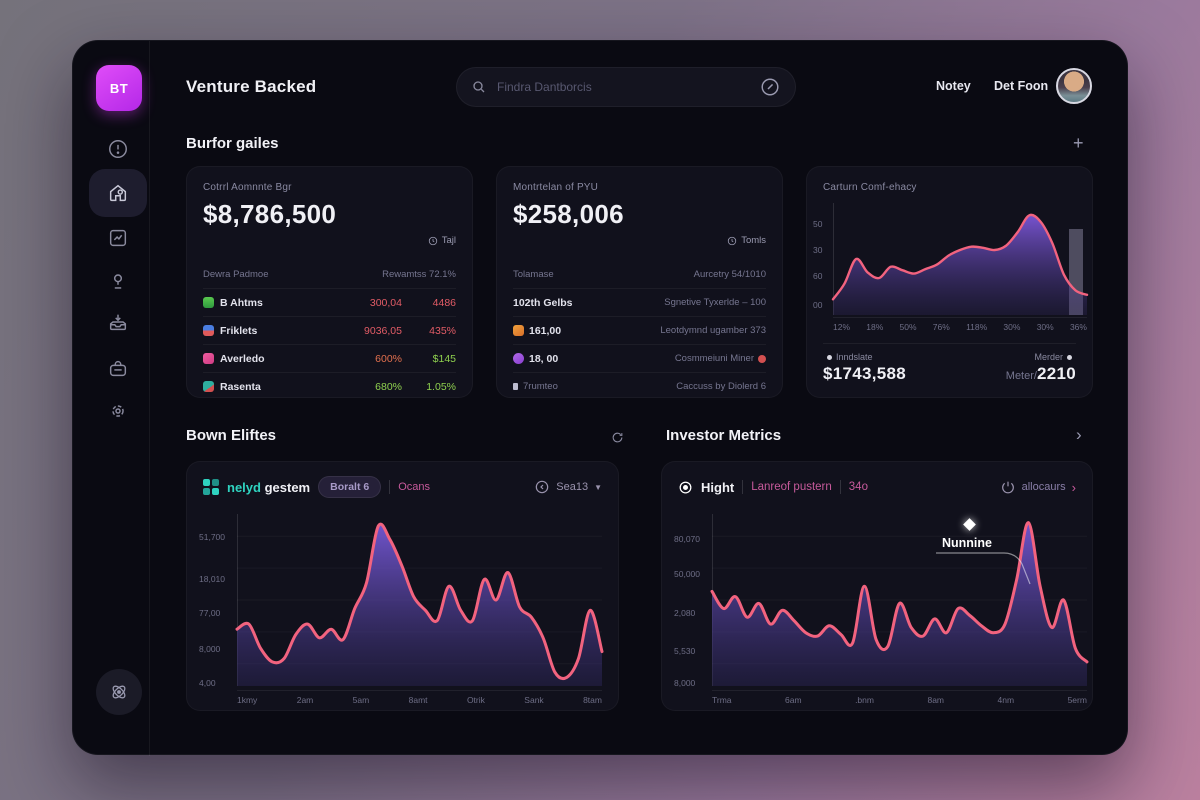 The image size is (1200, 800). What do you see at coordinates (724, 435) in the screenshot?
I see `section-title-investors: Investor Metrics` at bounding box center [724, 435].